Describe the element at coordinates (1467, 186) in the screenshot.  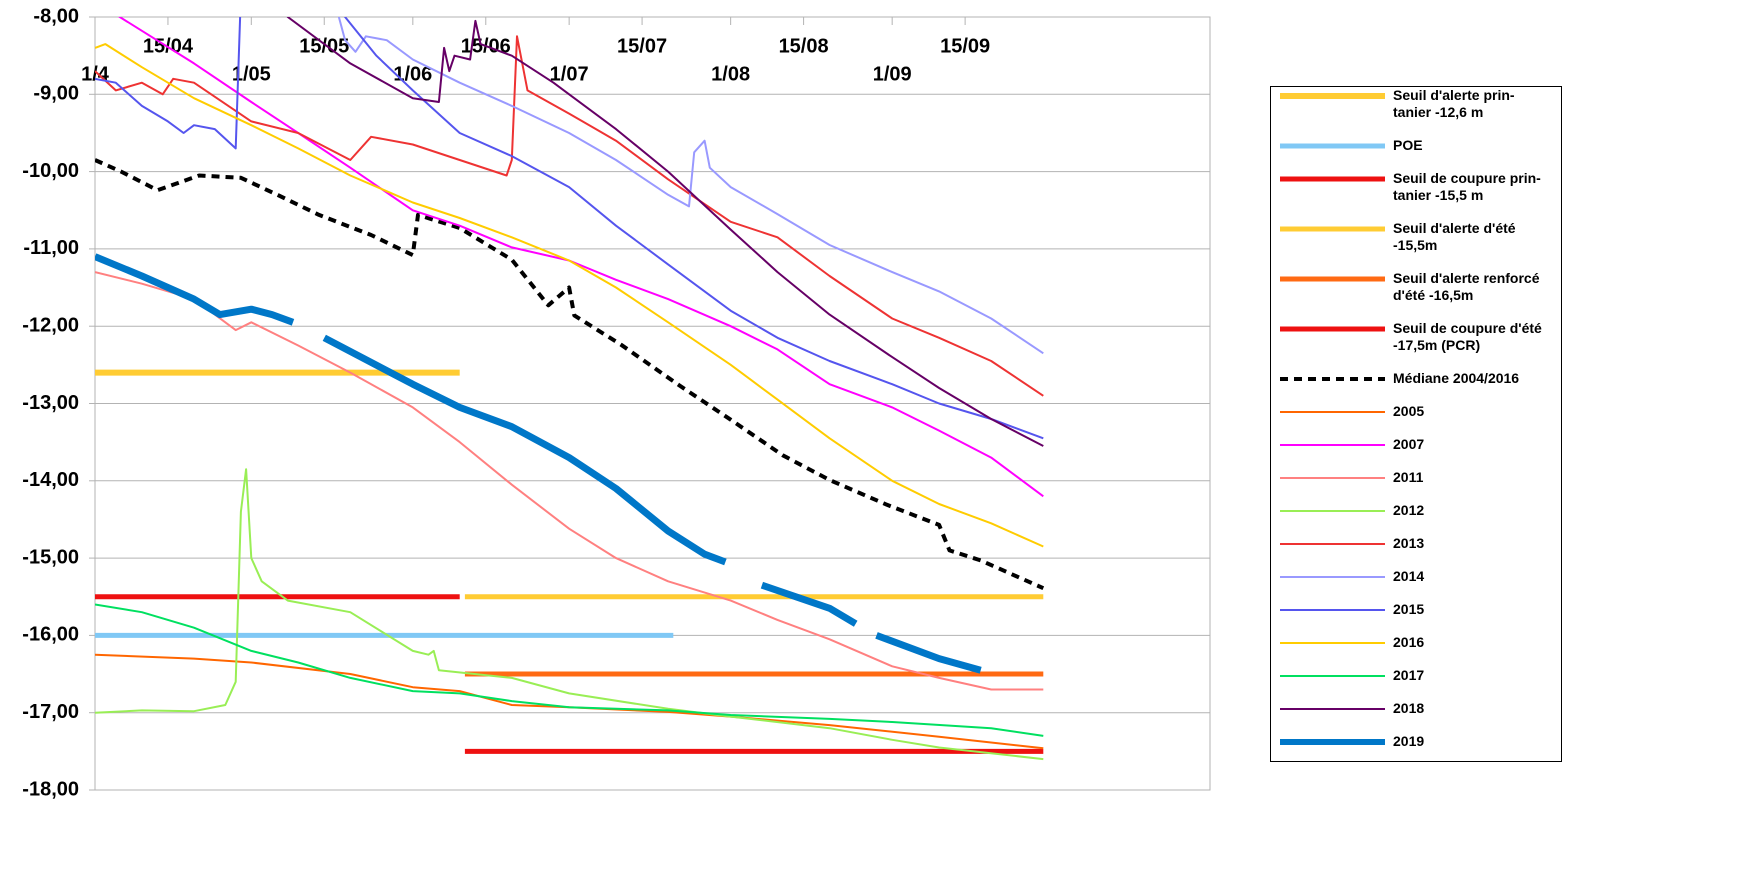
I see `legend-label: Seuil de coupure prin- tanier -15,5 m` at that location.